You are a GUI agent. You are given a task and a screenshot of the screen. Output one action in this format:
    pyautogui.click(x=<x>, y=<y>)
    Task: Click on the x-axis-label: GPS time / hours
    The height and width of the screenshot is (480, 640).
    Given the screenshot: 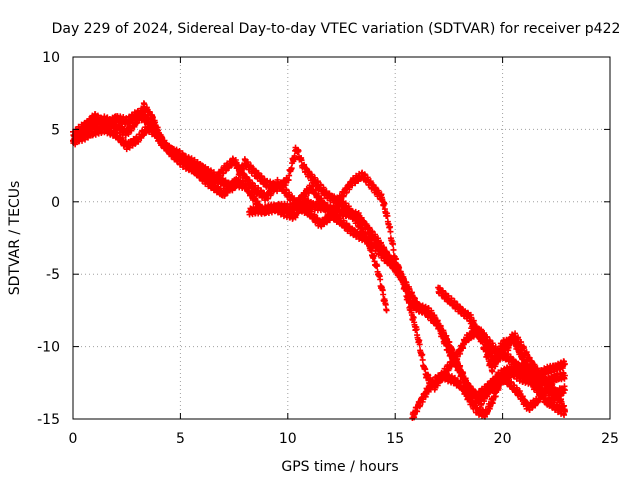 What is the action you would take?
    pyautogui.click(x=339, y=467)
    